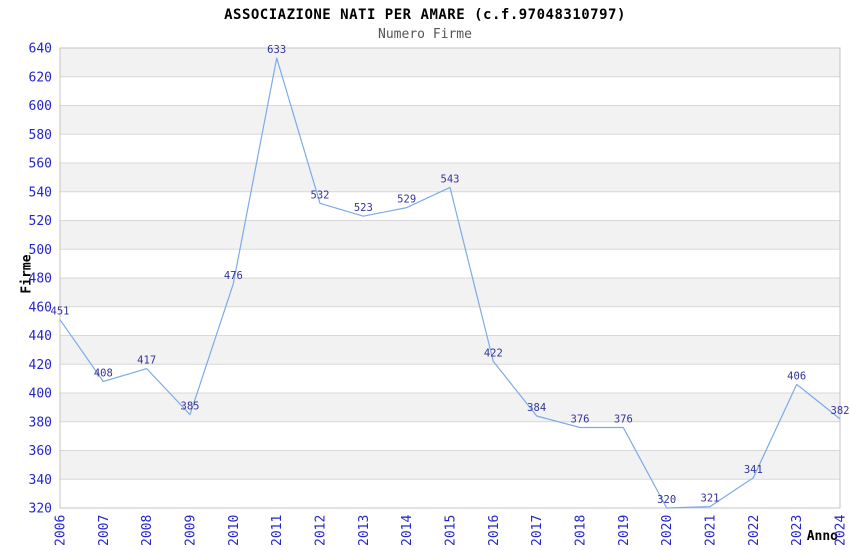  What do you see at coordinates (753, 470) in the screenshot?
I see `data-point-label: 341` at bounding box center [753, 470].